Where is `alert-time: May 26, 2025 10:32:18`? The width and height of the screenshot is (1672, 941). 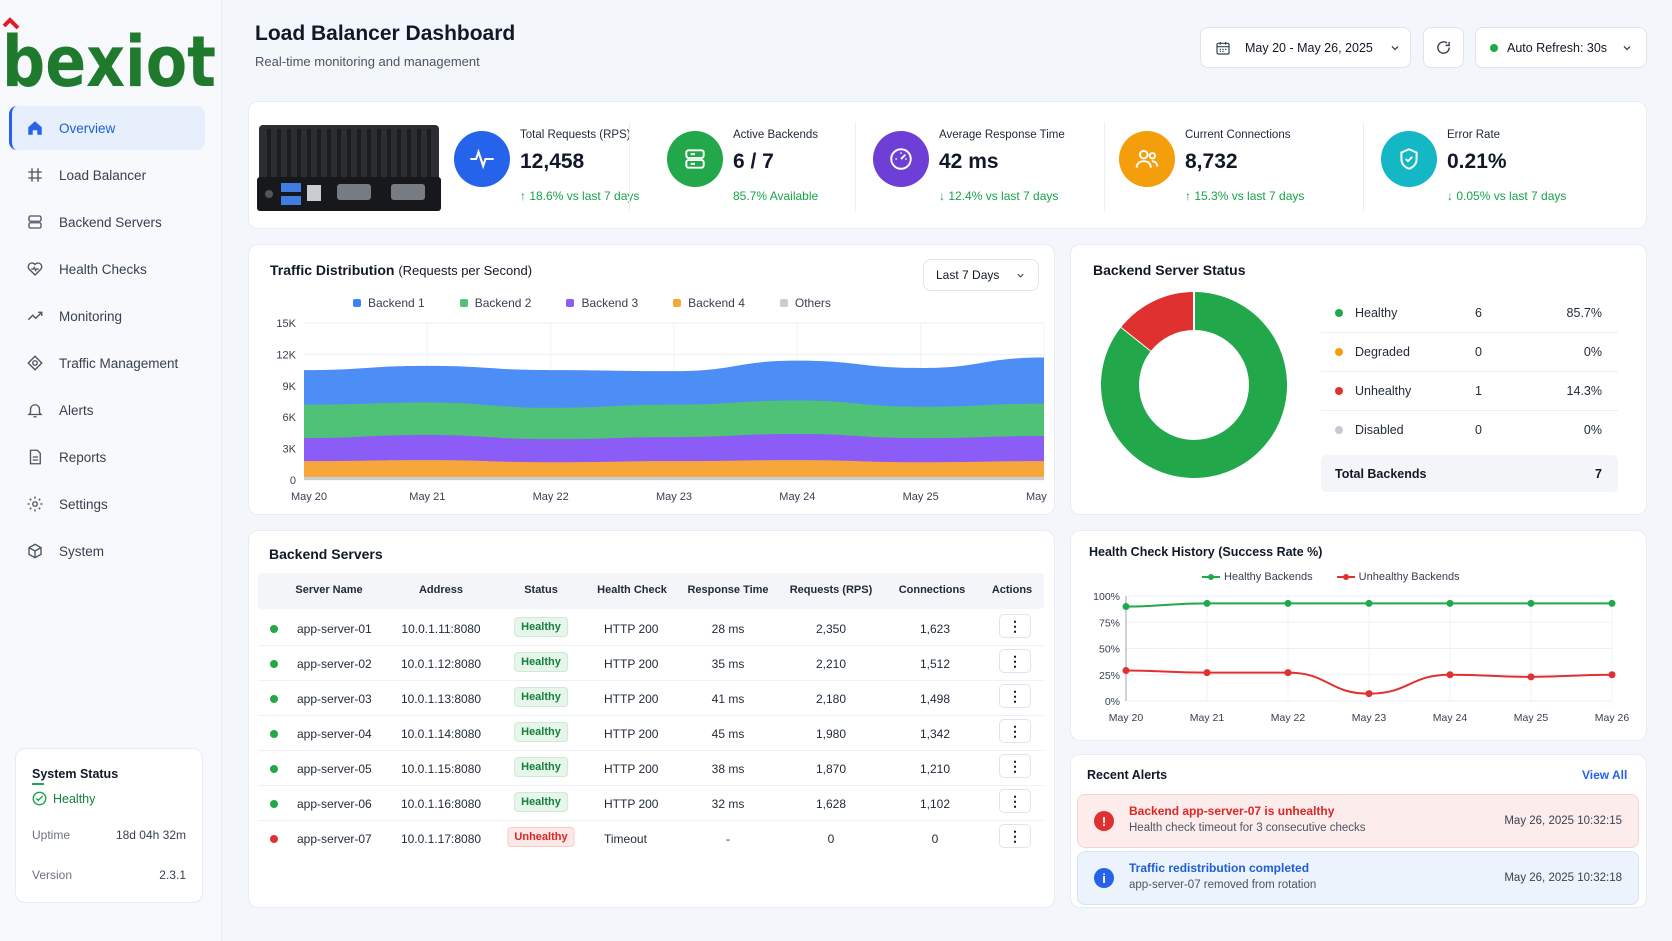
alert-time: May 26, 2025 10:32:18 is located at coordinates (1563, 878).